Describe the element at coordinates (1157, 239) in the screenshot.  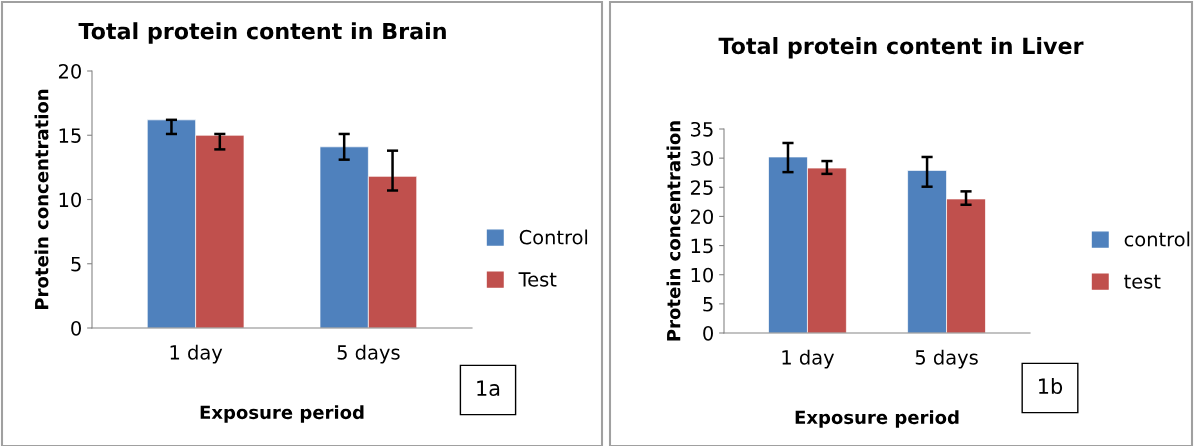
I see `legend-label: control` at that location.